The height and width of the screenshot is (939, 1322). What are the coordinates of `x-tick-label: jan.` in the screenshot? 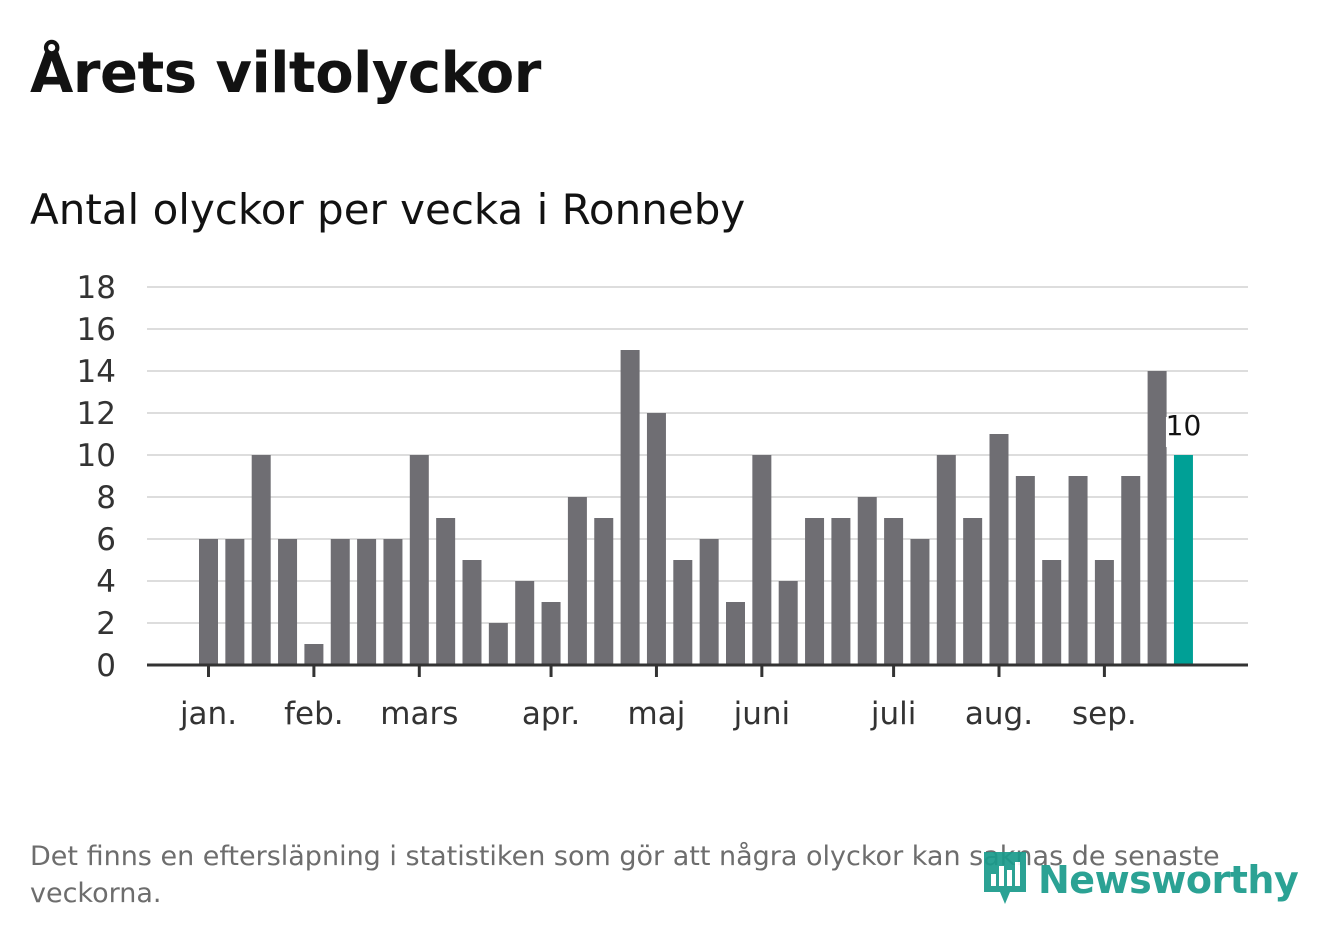 It's located at (208, 714).